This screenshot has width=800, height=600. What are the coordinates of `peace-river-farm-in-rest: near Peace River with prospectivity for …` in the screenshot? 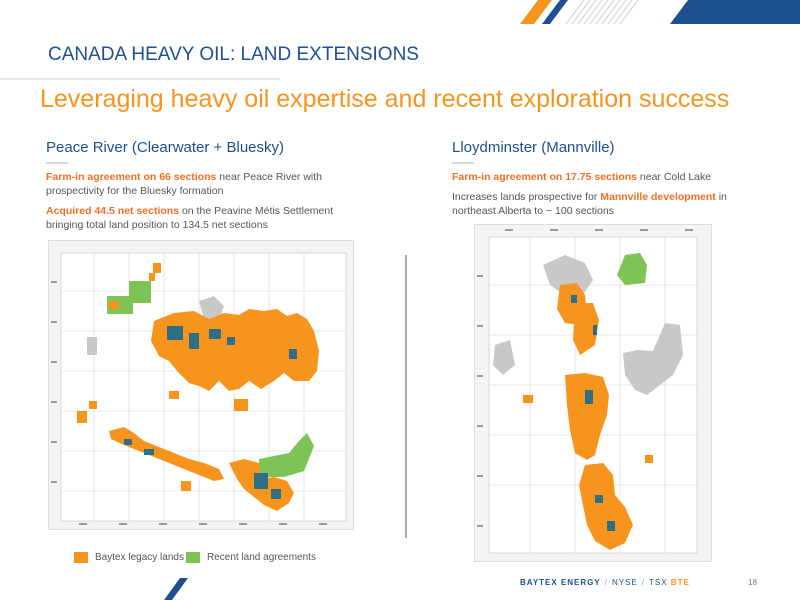 It's located at (184, 184).